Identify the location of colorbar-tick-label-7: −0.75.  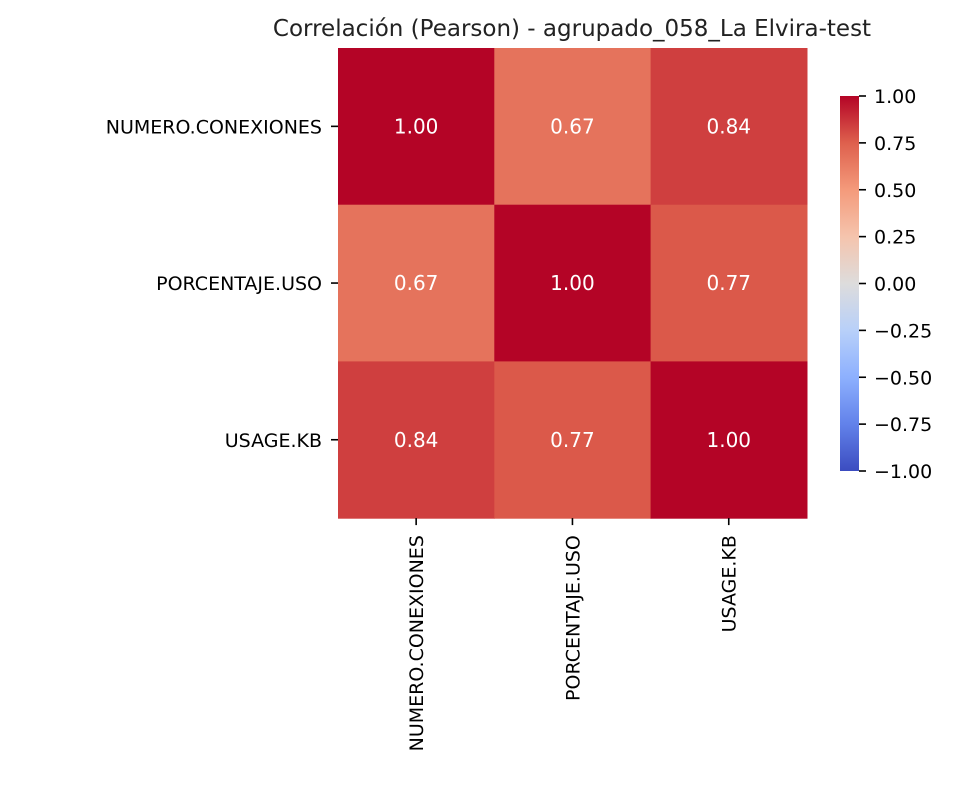
(903, 425).